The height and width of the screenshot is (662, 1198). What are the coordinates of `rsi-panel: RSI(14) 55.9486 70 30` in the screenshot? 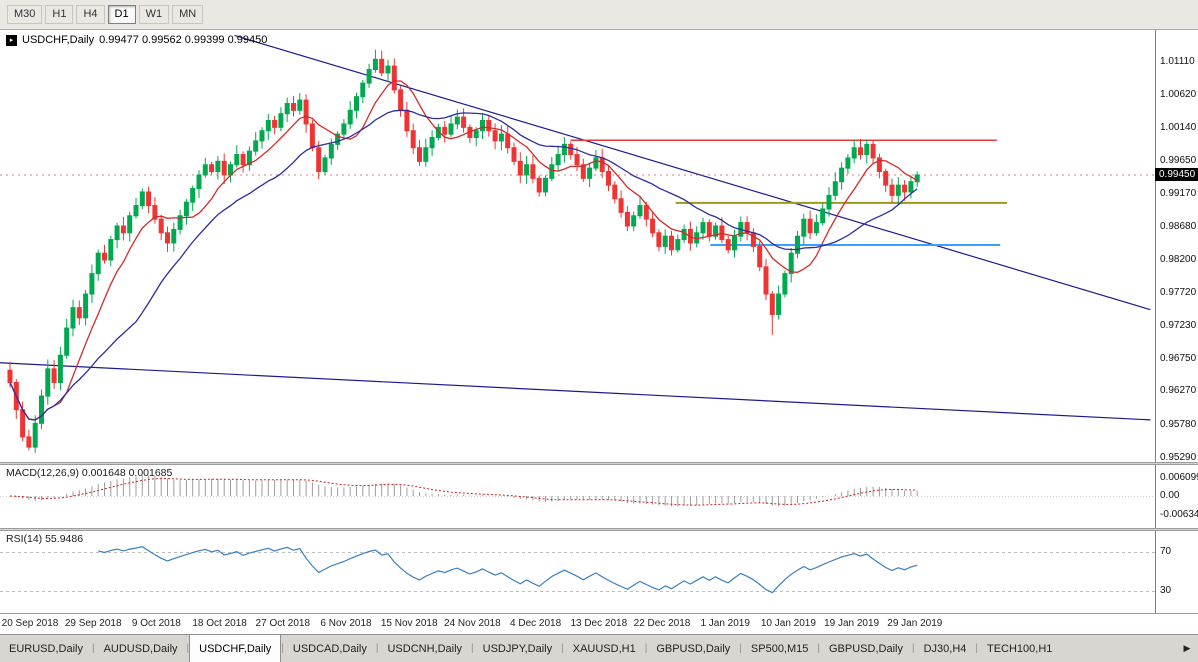 It's located at (599, 572).